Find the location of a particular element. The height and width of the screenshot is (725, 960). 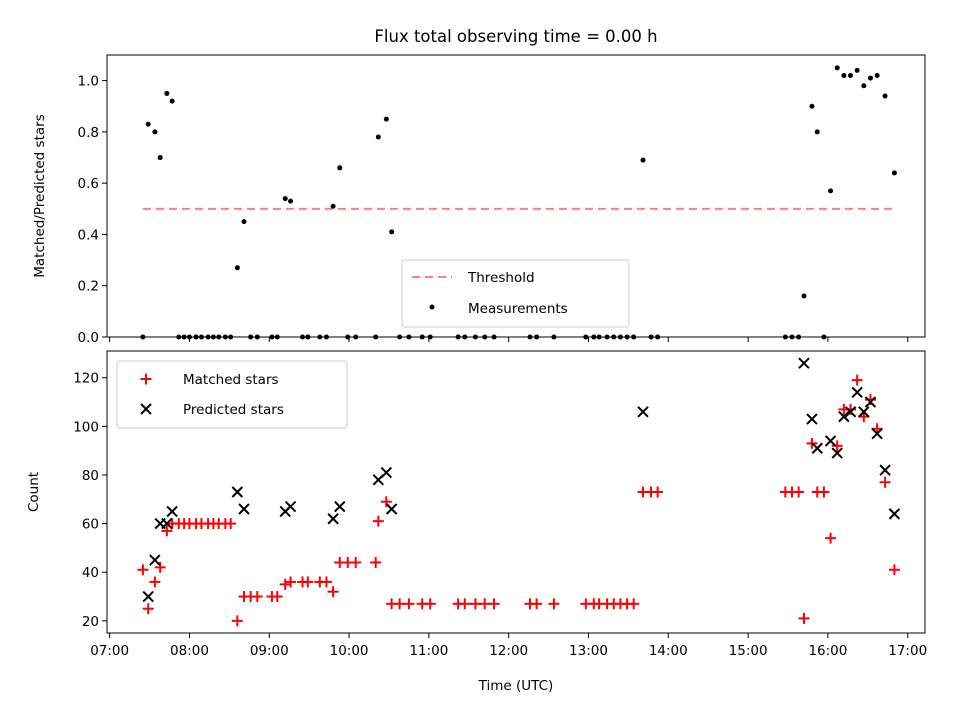

x-tick-label: 13:00 is located at coordinates (588, 651).